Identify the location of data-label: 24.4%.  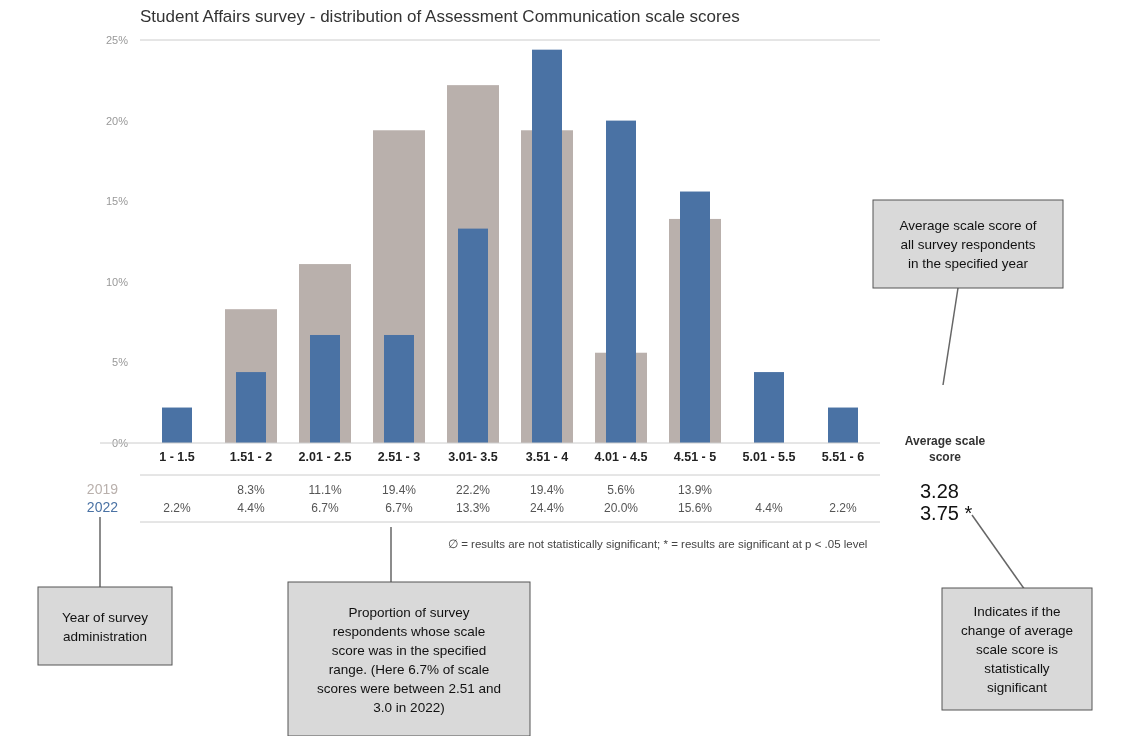
(547, 508).